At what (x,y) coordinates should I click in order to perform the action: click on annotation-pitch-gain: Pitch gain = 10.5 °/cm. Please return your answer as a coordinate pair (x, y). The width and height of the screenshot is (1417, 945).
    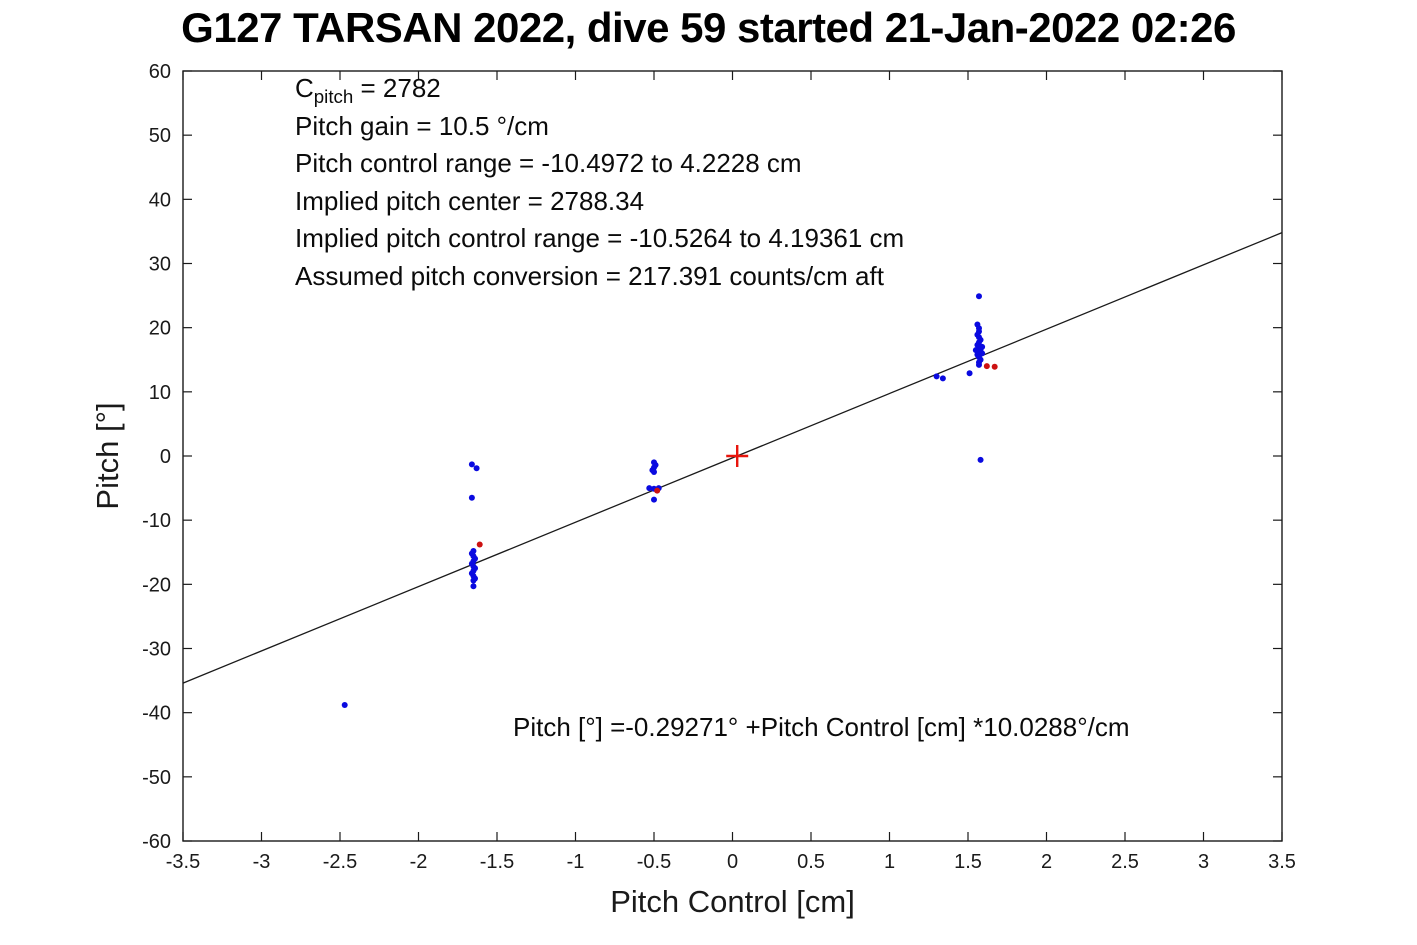
    Looking at the image, I should click on (422, 125).